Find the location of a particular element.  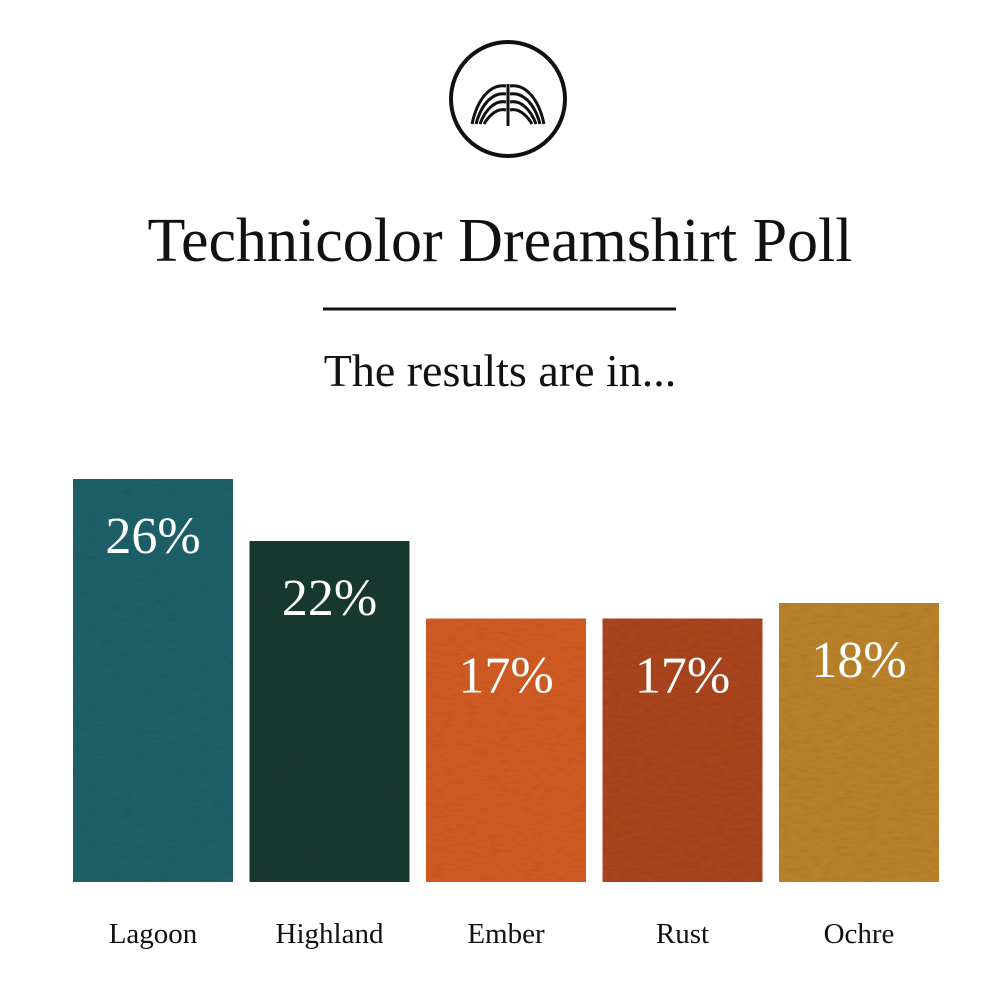

category-label: Rust is located at coordinates (682, 934).